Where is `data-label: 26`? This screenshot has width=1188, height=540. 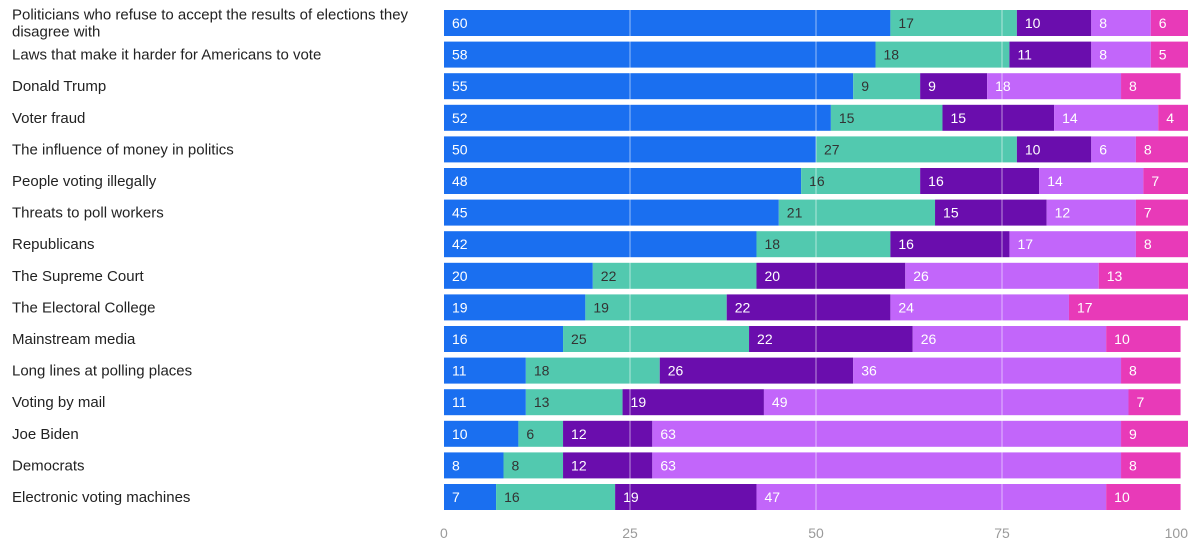
data-label: 26 is located at coordinates (676, 371).